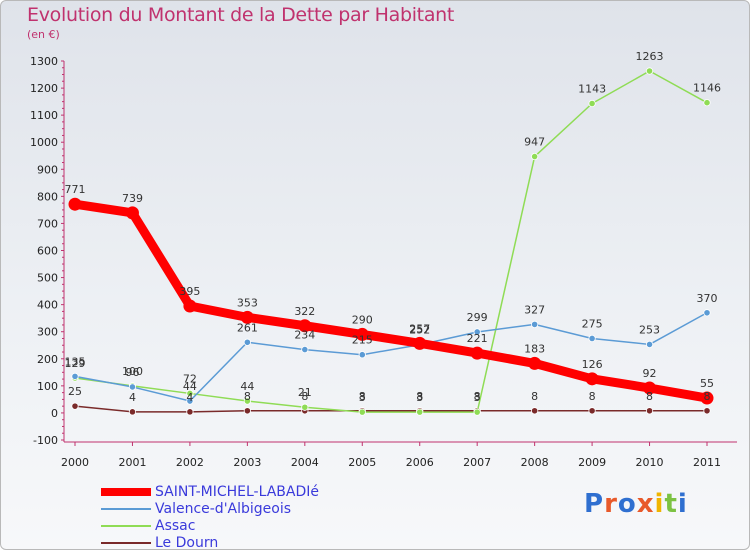 The width and height of the screenshot is (750, 550). I want to click on x-tick-label: 2011, so click(707, 462).